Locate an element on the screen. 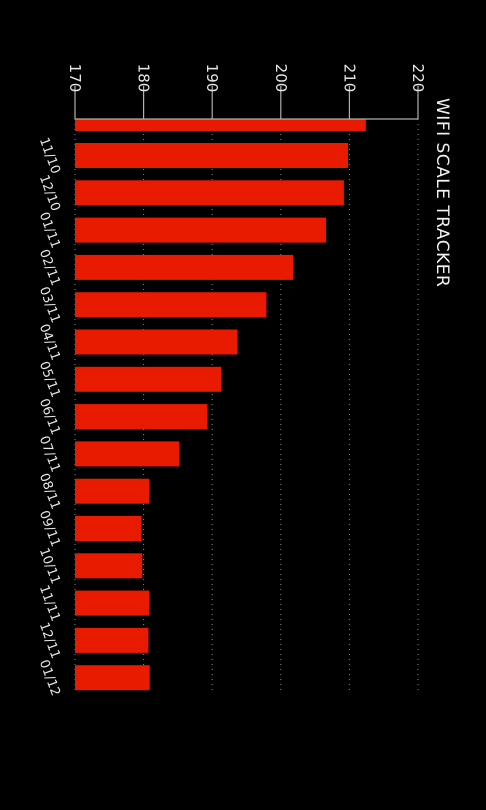  tick-label: 190 is located at coordinates (212, 78).